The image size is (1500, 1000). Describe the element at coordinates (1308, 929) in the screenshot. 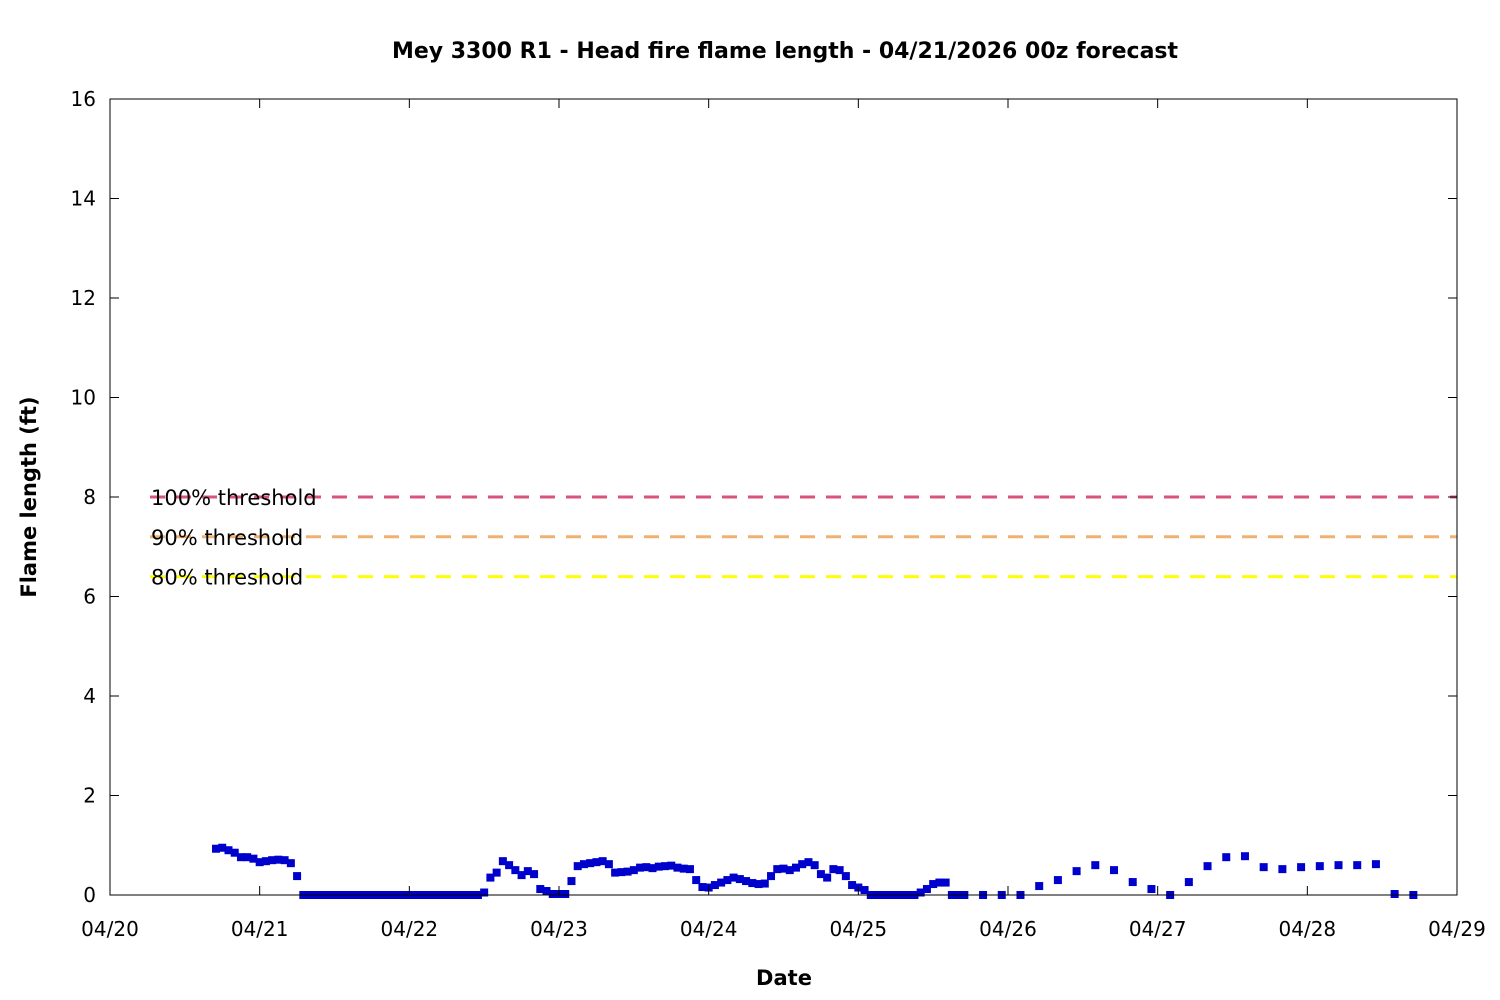

I see `x-tick-label: 04/28` at that location.